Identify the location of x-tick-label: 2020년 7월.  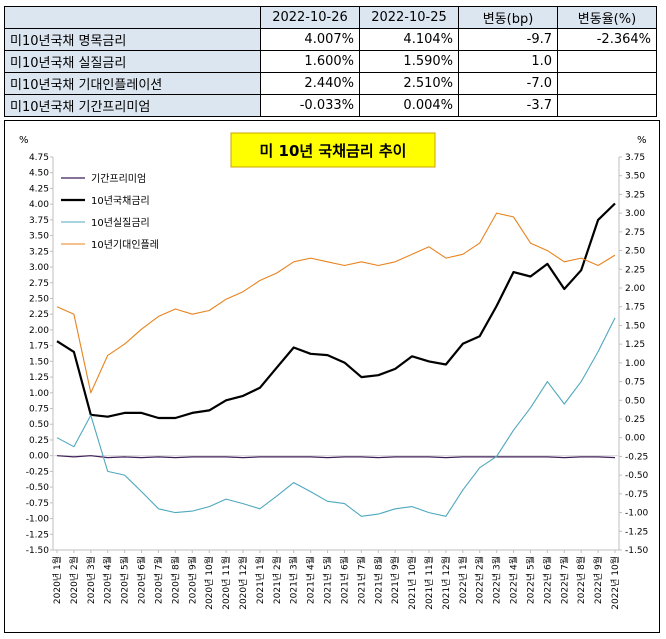
(158, 580).